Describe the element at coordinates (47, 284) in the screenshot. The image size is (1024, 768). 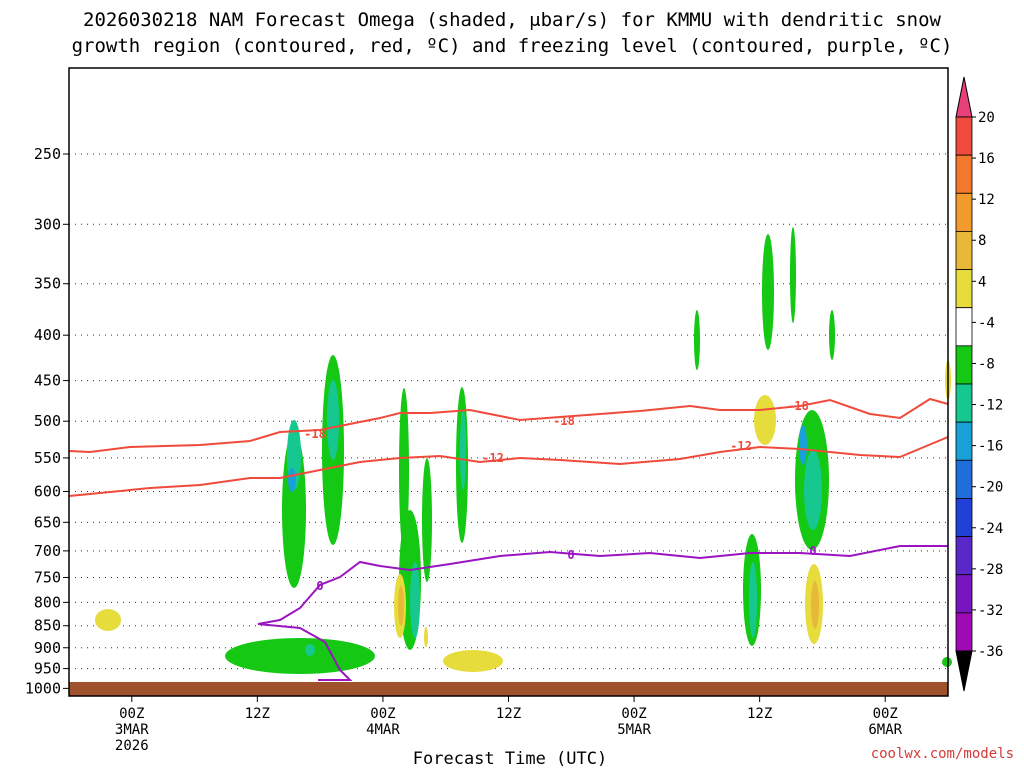
I see `y-tick-label: 350` at that location.